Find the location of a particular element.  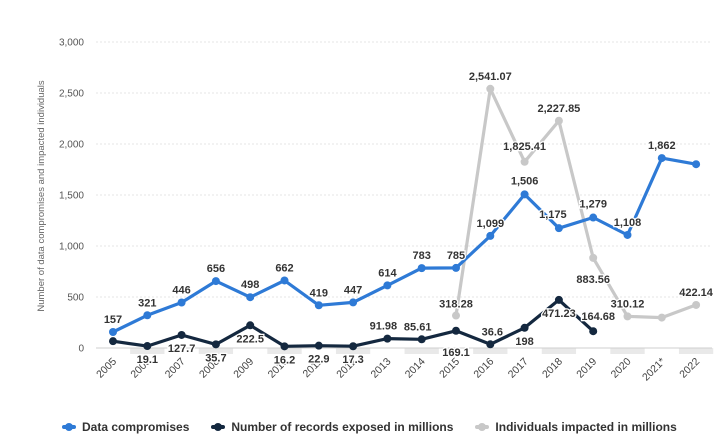

legend-label: Number of records exposed in millions is located at coordinates (342, 427).